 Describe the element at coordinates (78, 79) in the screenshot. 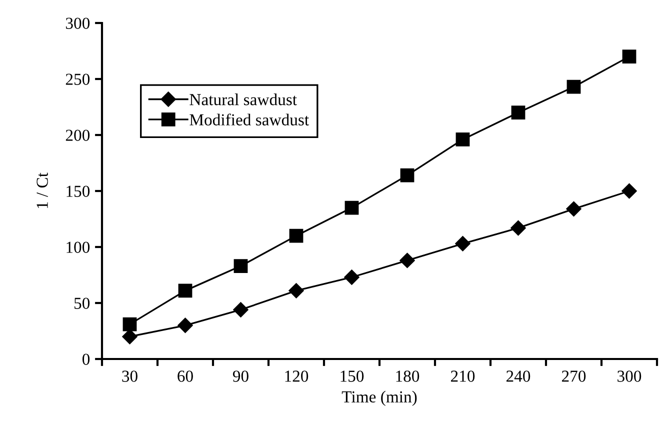

I see `y-tick-label: 250` at that location.